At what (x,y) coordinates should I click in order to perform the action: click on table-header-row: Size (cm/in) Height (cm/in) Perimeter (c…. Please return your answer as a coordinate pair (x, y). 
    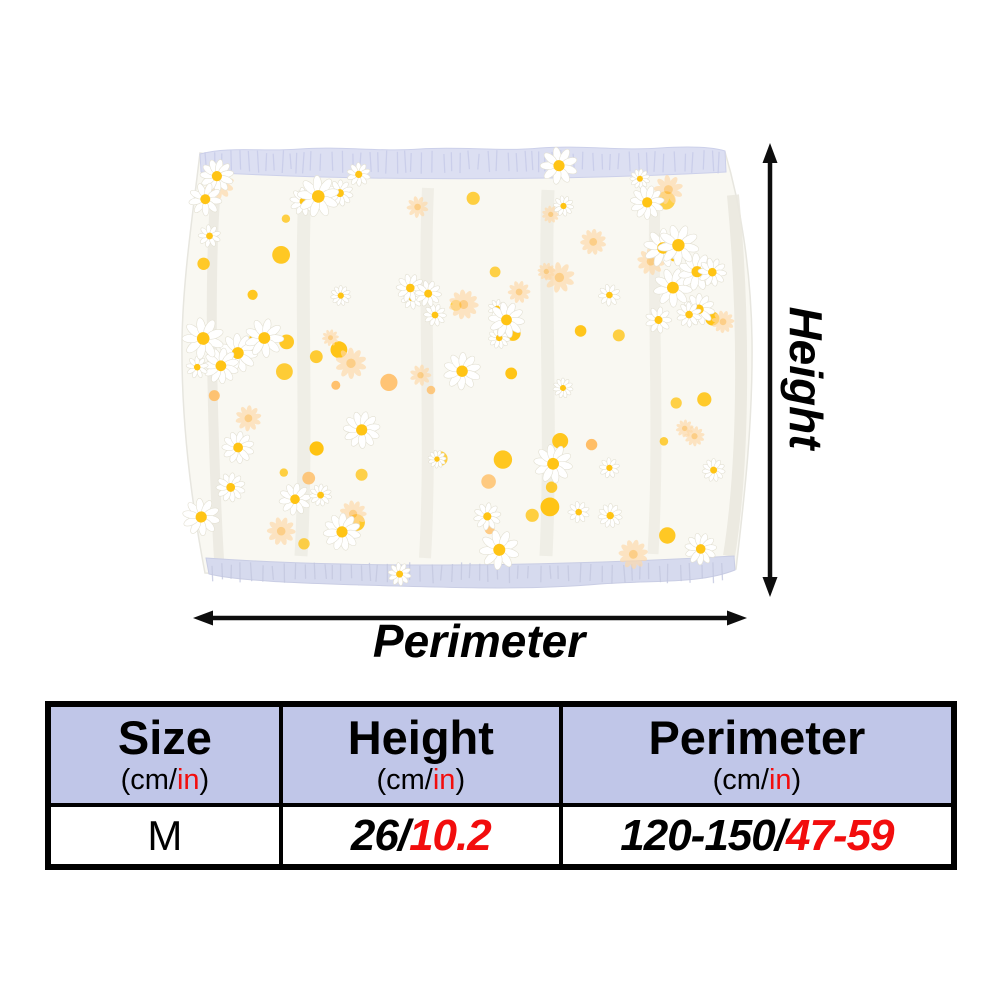
    Looking at the image, I should click on (501, 754).